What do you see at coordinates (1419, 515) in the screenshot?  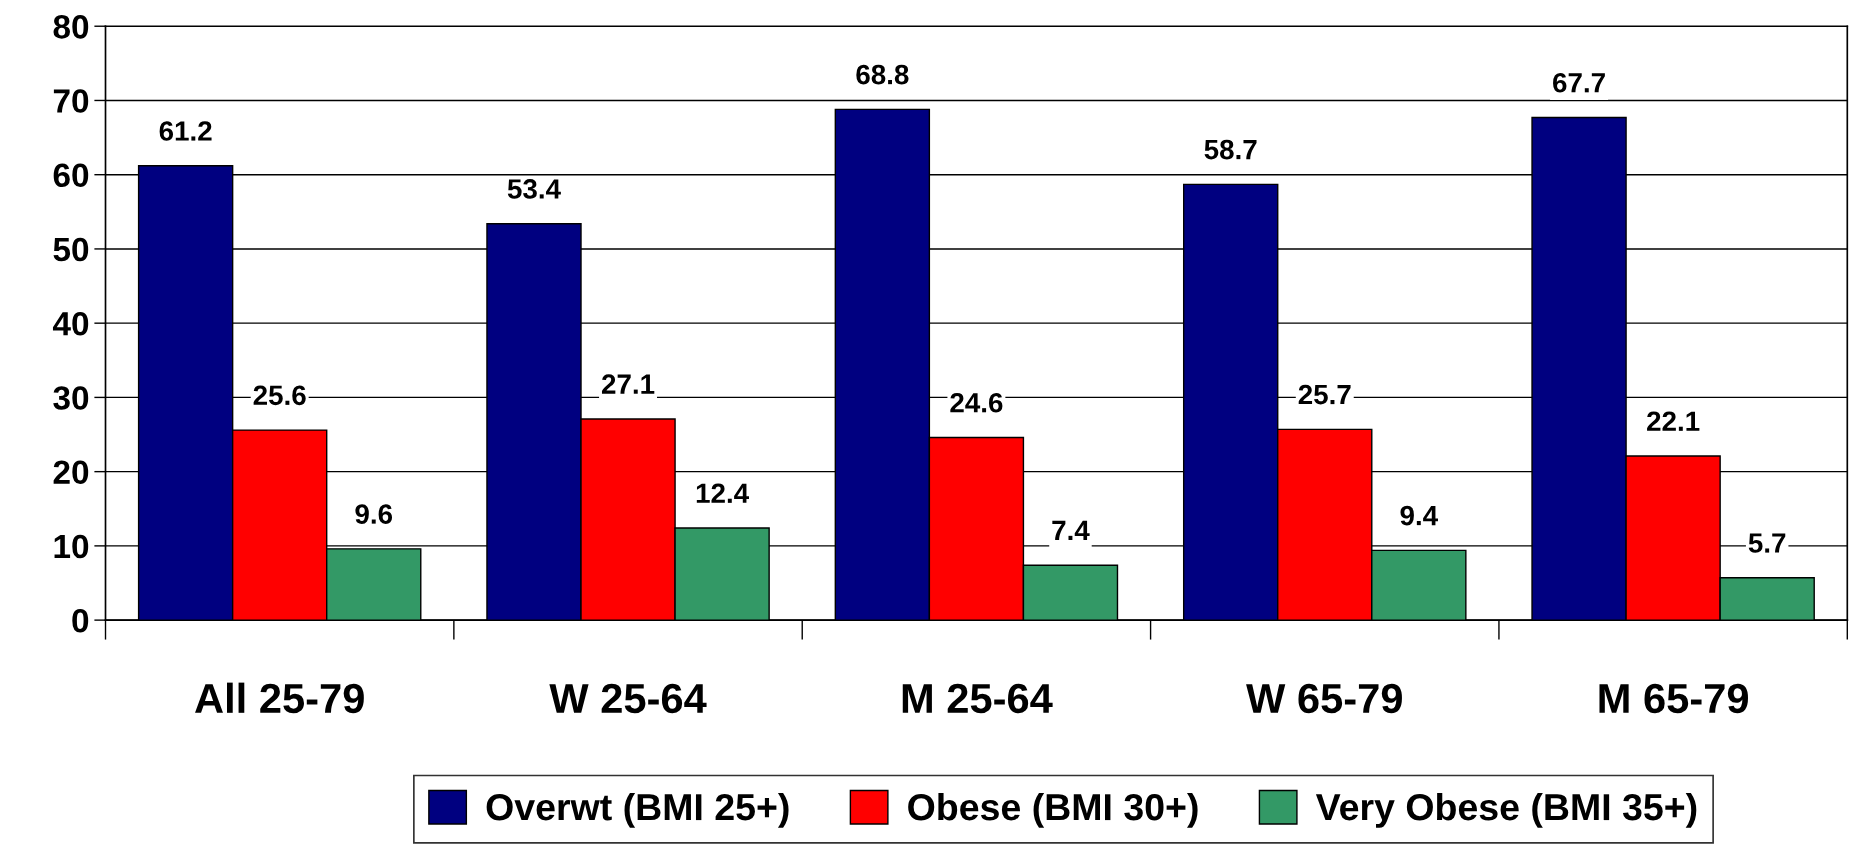 I see `data-label: 9.4` at bounding box center [1419, 515].